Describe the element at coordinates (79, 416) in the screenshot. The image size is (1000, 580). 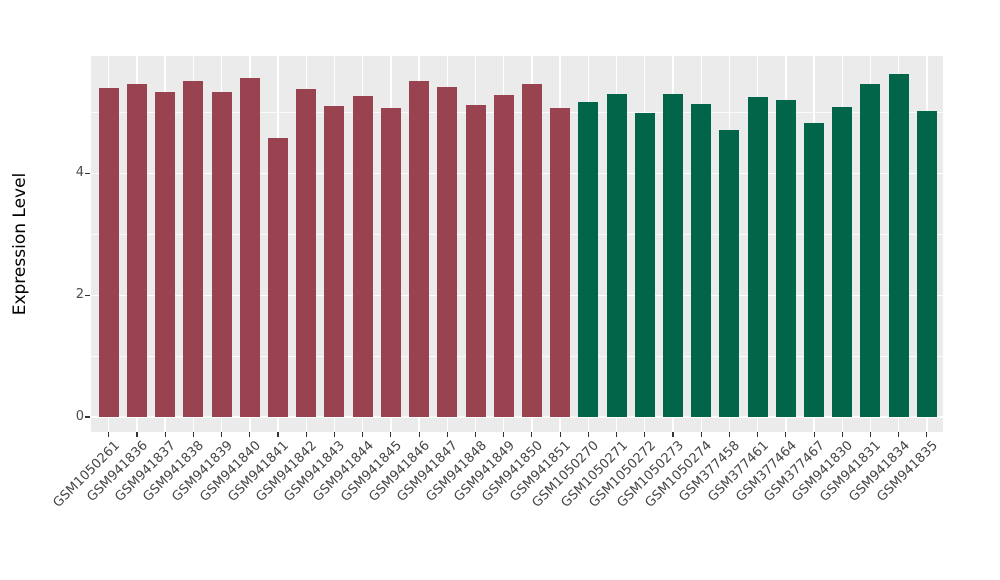
I see `y-tick-label: 0` at that location.